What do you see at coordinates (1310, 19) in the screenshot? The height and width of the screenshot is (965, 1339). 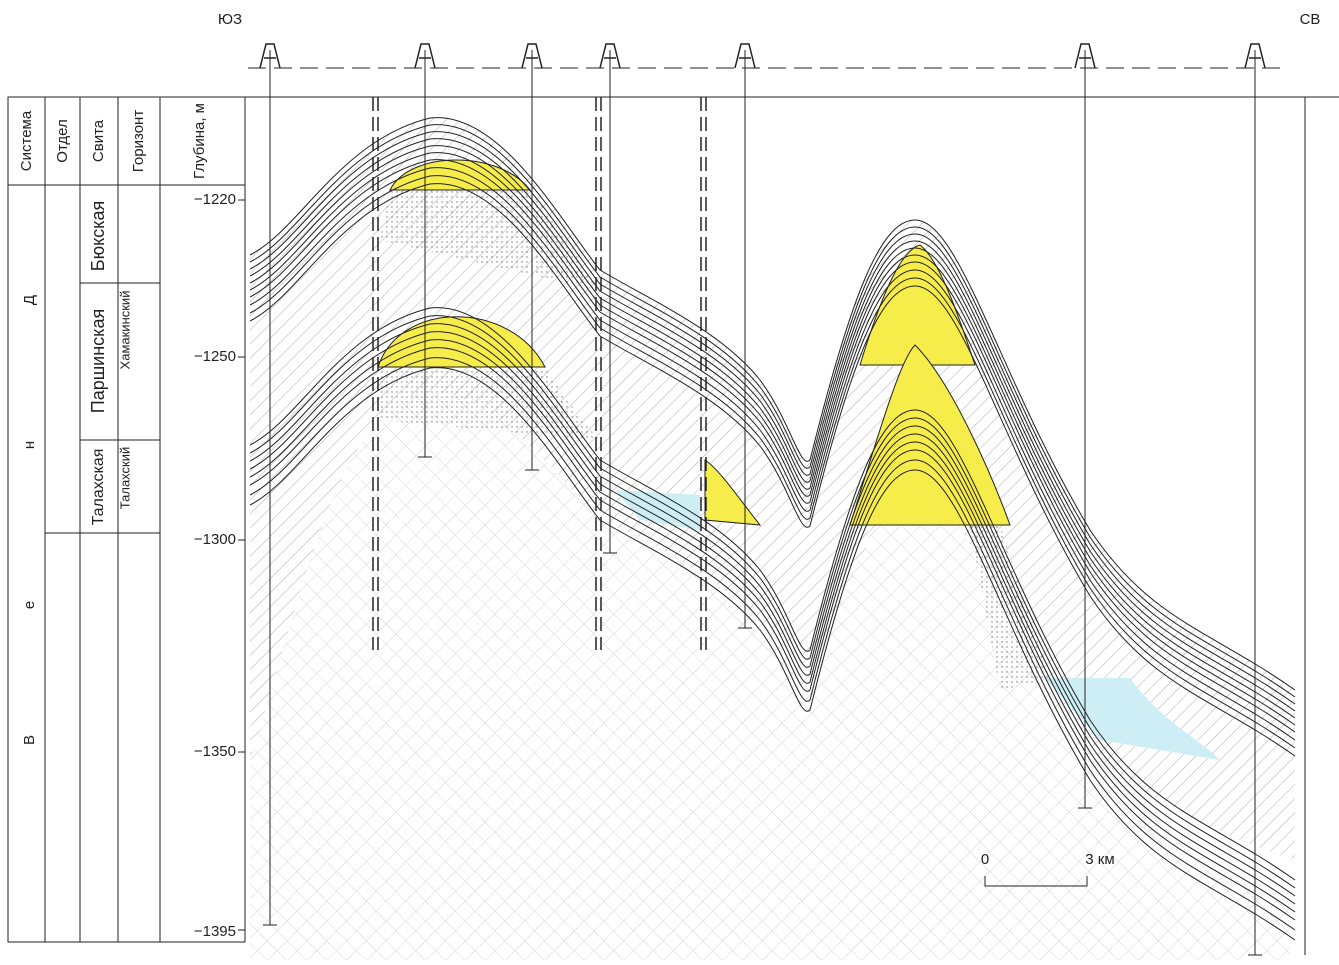 I see `direction-ne: СВ` at bounding box center [1310, 19].